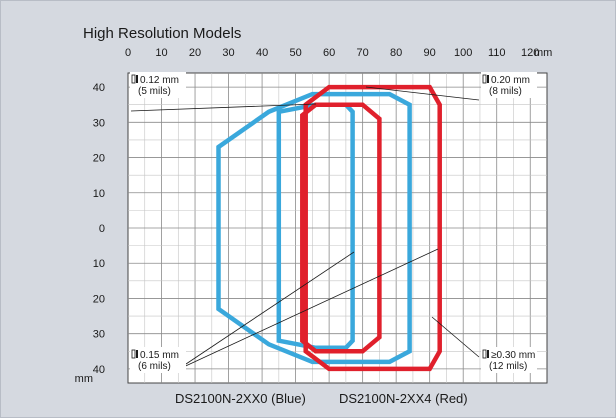 The height and width of the screenshot is (419, 616). What do you see at coordinates (162, 33) in the screenshot?
I see `chart-title: High Resolution Models` at bounding box center [162, 33].